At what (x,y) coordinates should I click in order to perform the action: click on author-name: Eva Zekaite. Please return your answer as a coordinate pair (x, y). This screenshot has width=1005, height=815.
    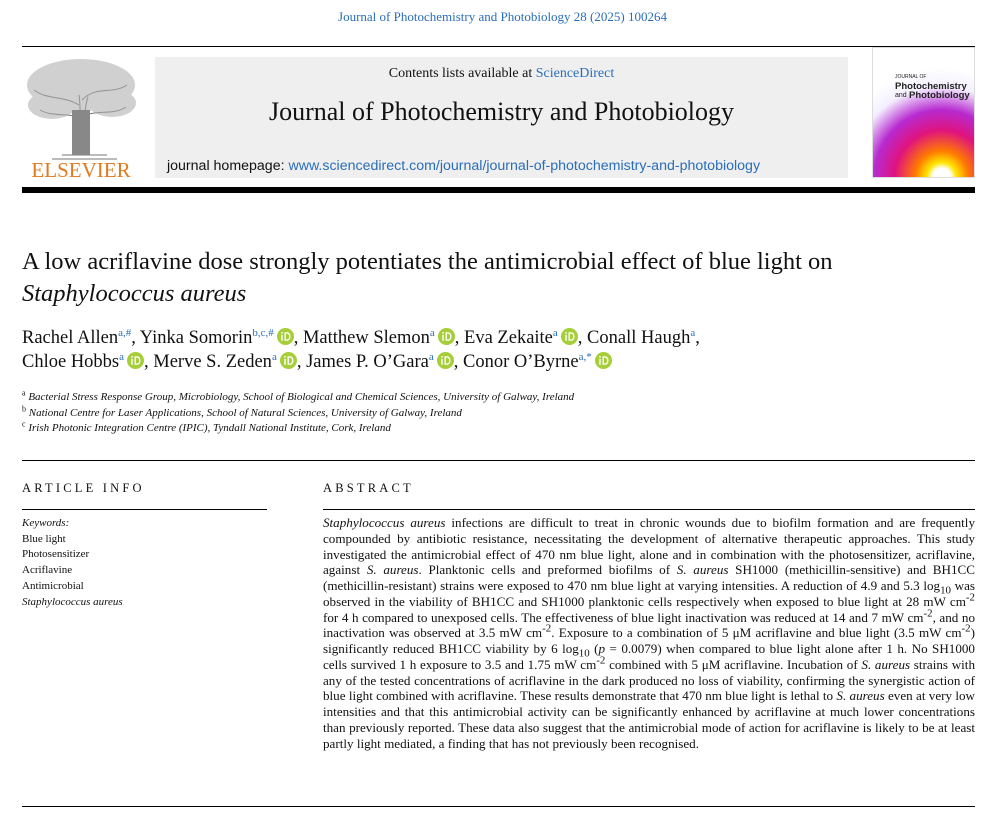
    Looking at the image, I should click on (508, 338).